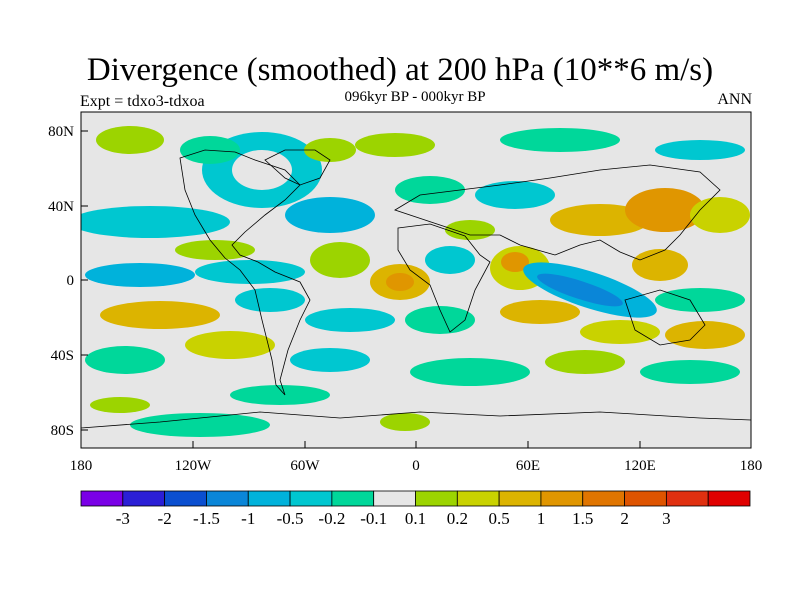  I want to click on americas-coastline, so click(245, 272).